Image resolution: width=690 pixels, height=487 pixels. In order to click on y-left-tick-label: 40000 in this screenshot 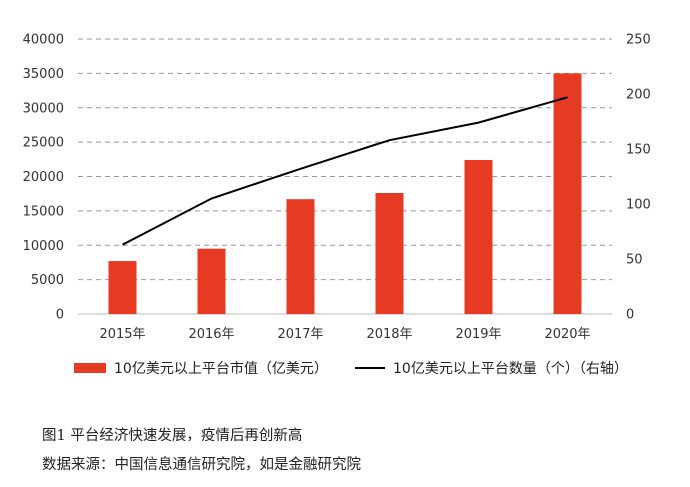, I will do `click(43, 40)`.